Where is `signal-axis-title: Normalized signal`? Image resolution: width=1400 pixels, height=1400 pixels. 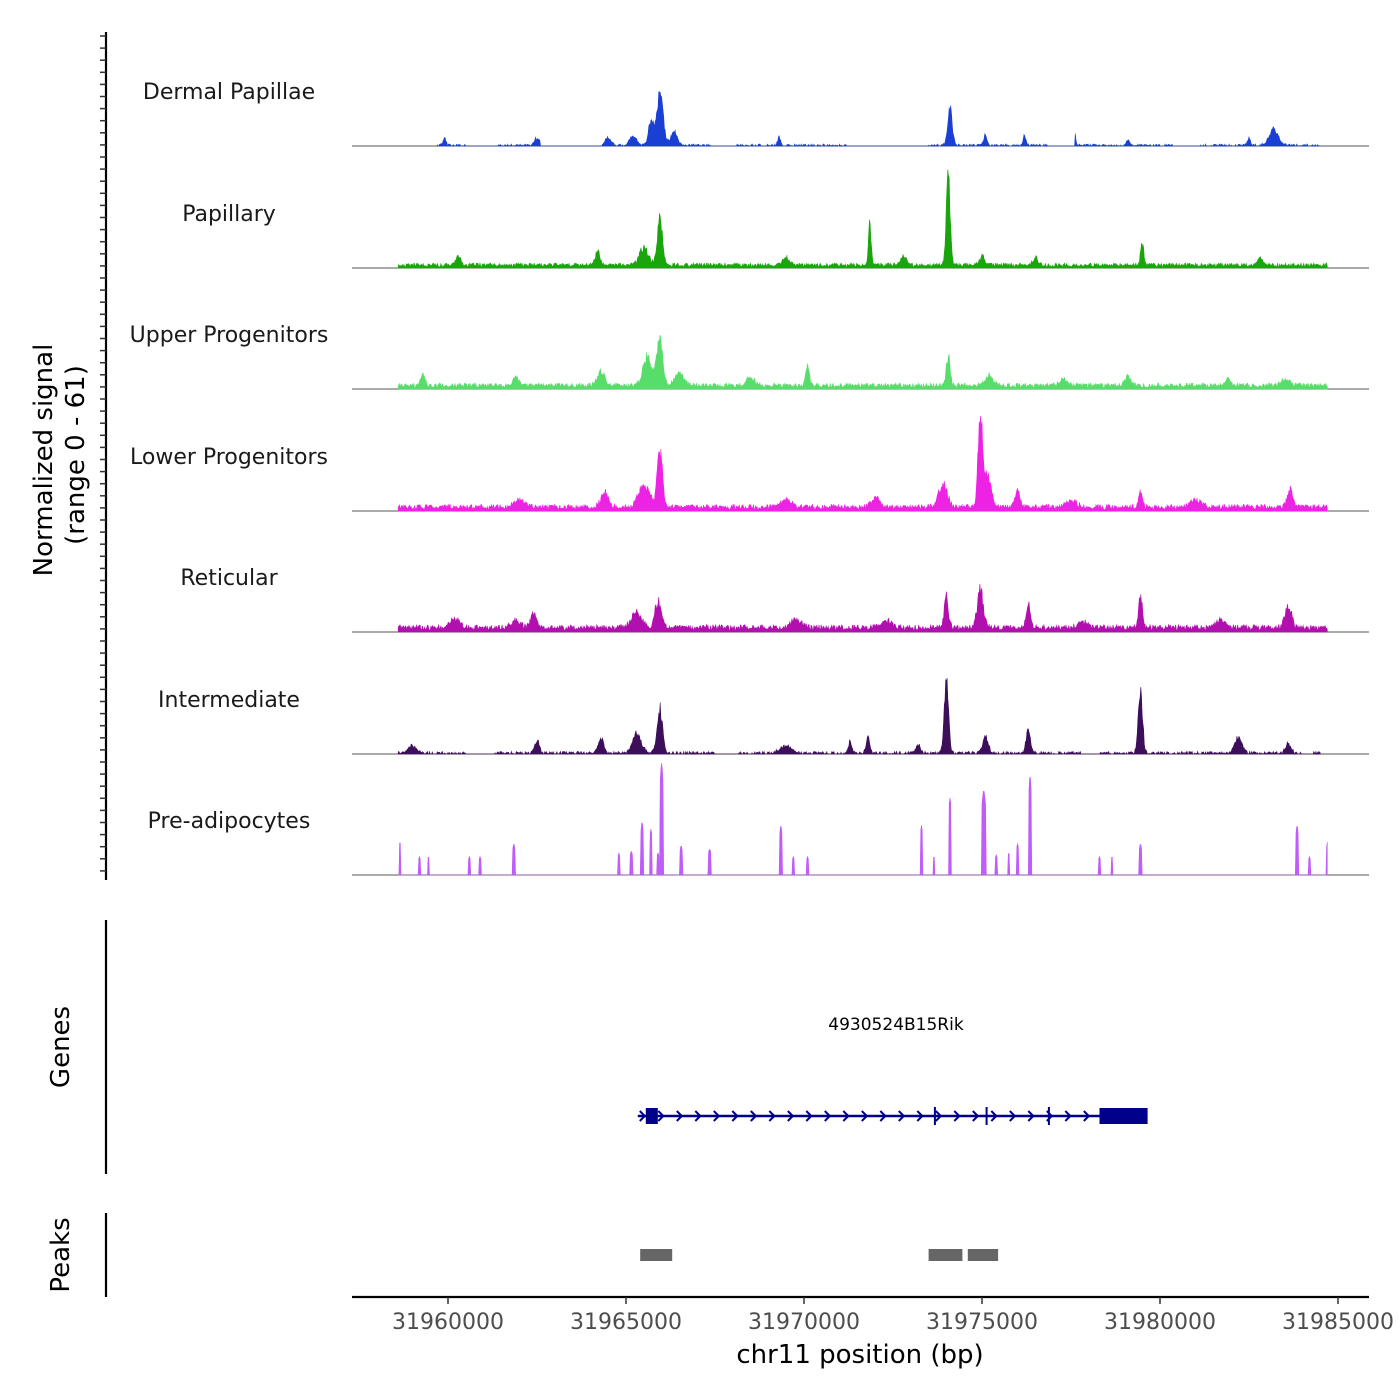
signal-axis-title: Normalized signal is located at coordinates (44, 460).